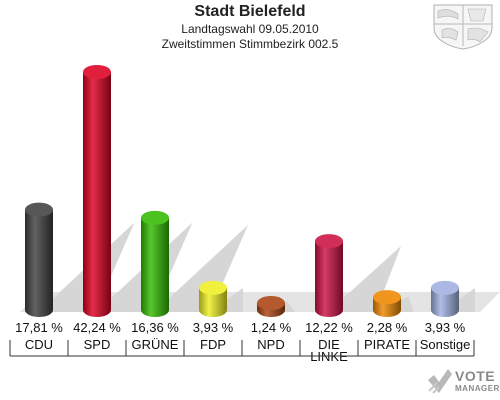 This screenshot has width=500, height=400. What do you see at coordinates (233, 300) in the screenshot?
I see `bar-shadow-fdp` at bounding box center [233, 300].